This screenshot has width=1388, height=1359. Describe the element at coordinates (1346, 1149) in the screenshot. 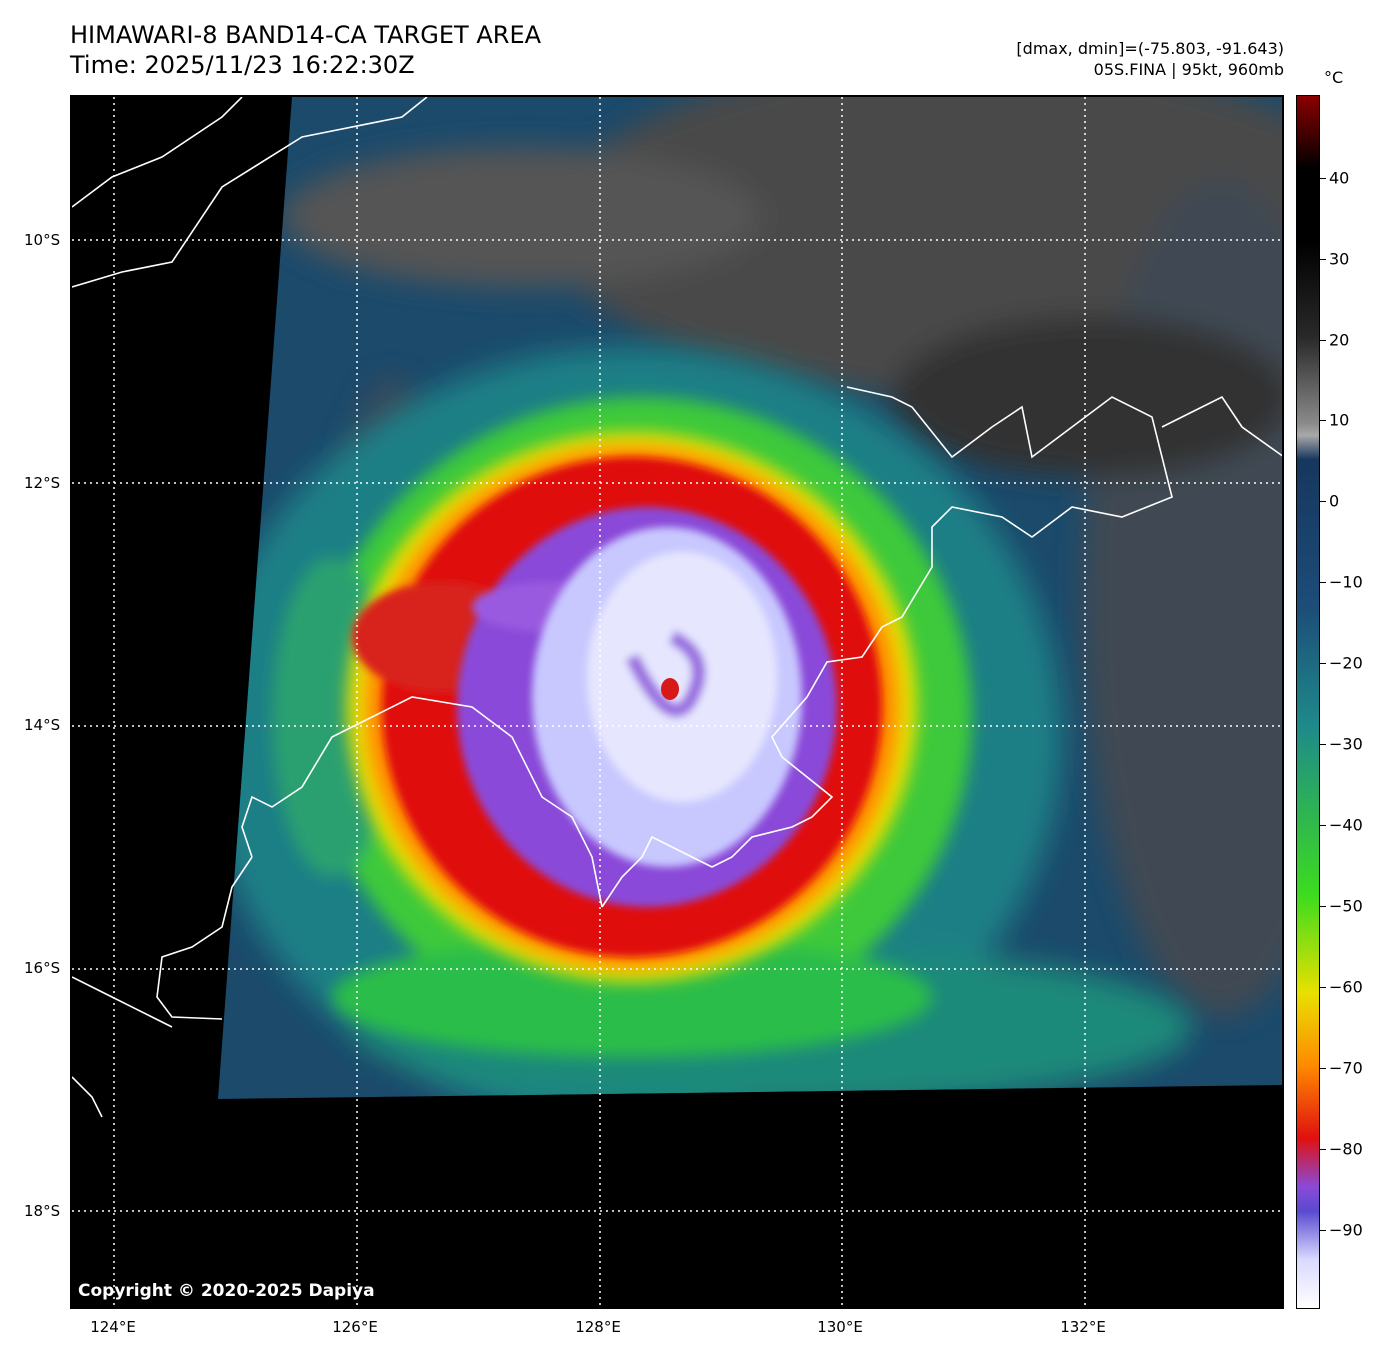

I see `colorbar-tick-label: −80` at that location.